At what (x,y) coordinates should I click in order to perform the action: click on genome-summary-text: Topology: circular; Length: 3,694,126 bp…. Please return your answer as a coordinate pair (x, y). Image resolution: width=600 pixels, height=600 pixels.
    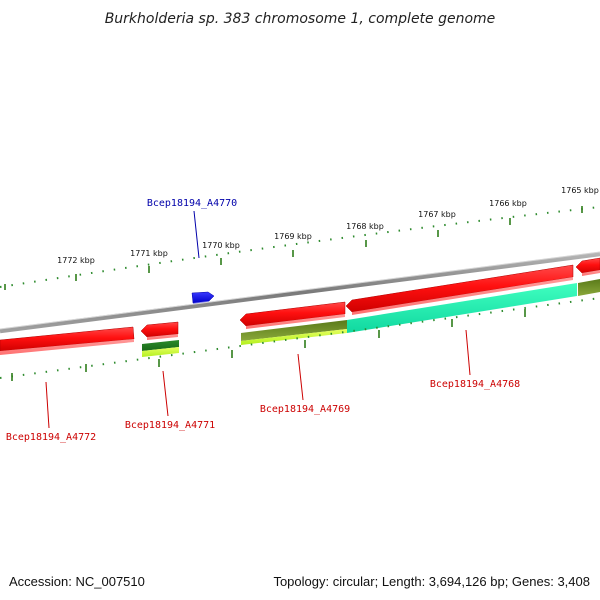
    Looking at the image, I should click on (431, 581).